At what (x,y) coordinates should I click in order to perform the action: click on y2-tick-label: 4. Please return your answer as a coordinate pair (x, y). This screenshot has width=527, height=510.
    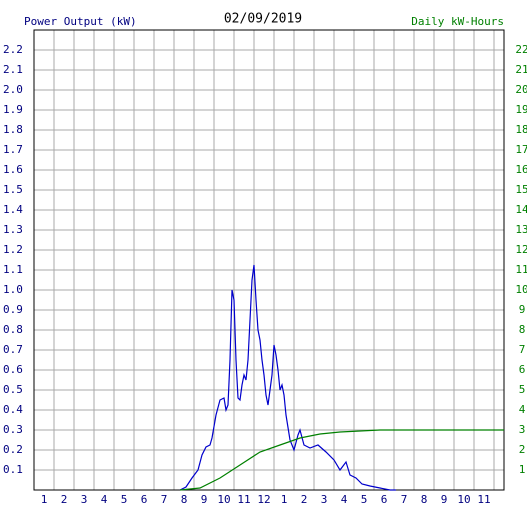
    Looking at the image, I should click on (522, 409).